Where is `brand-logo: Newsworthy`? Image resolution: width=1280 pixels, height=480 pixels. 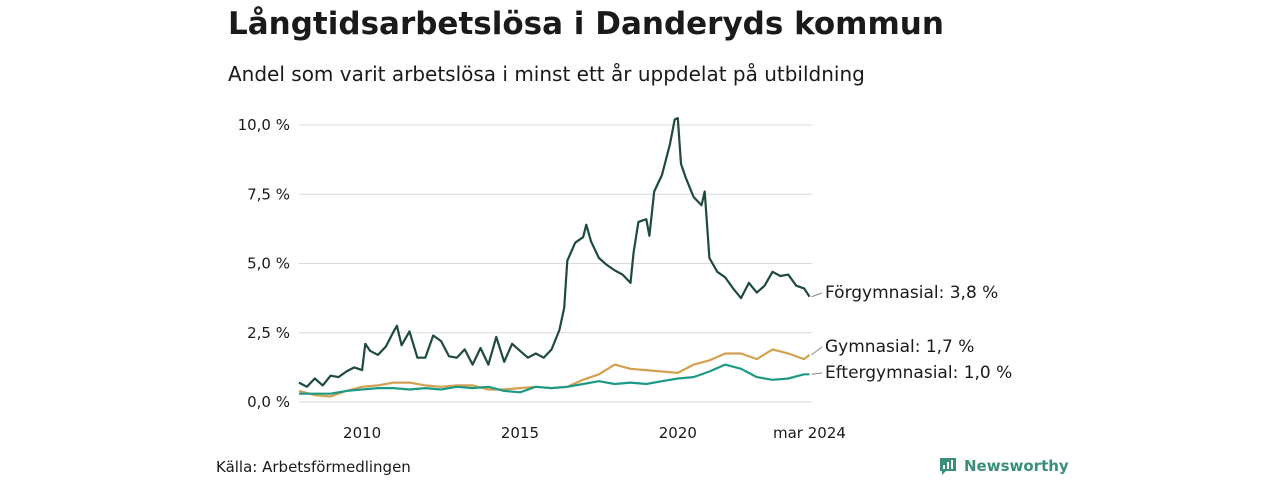 brand-logo: Newsworthy is located at coordinates (1003, 466).